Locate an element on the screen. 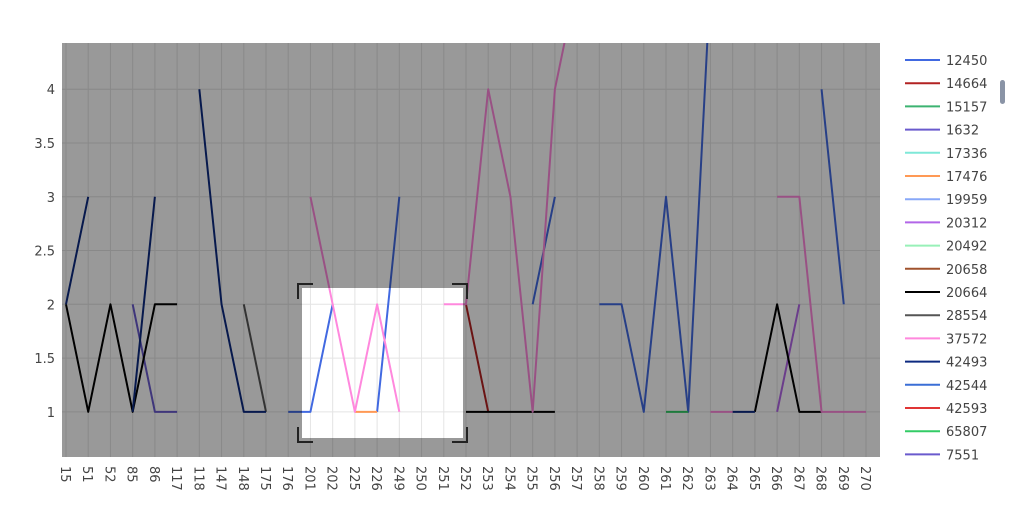 Image resolution: width=1024 pixels, height=512 pixels. x-tick-label: 202 is located at coordinates (331, 478).